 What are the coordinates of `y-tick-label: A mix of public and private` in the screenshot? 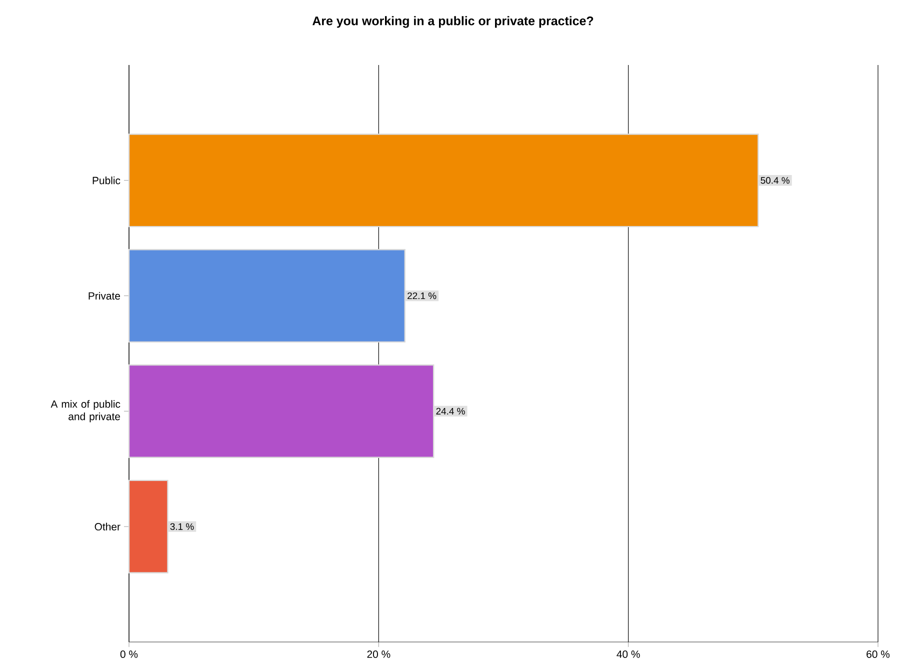 It's located at (85, 411).